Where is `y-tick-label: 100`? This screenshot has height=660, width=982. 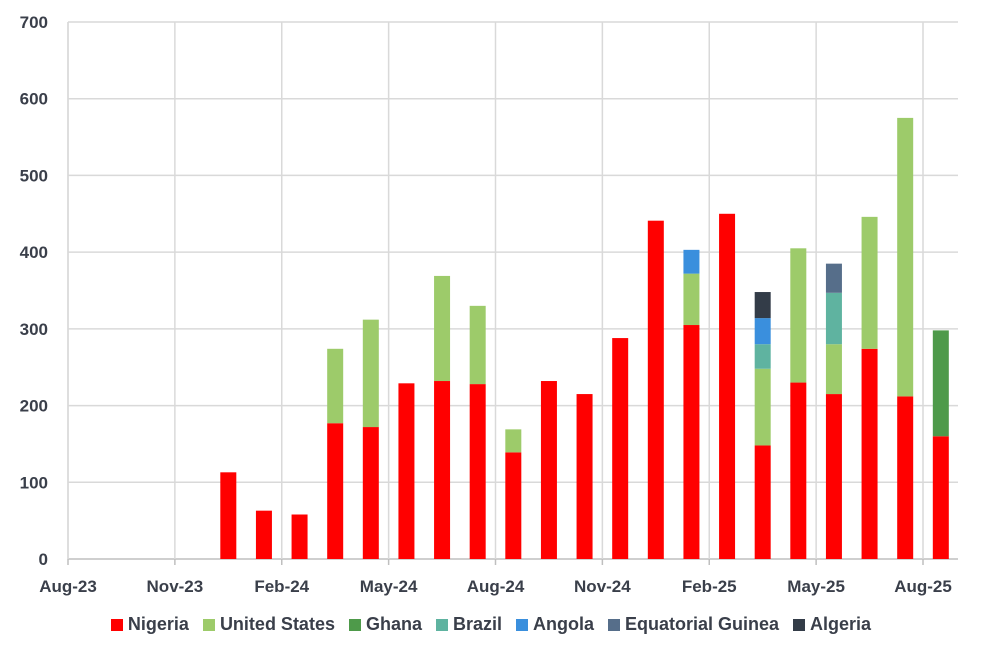
y-tick-label: 100 is located at coordinates (34, 482).